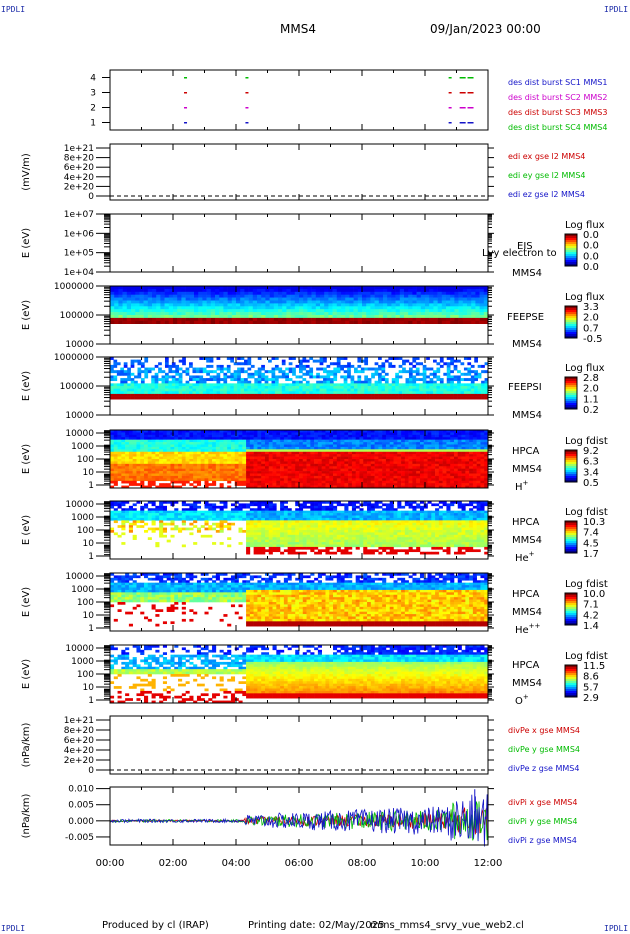 This screenshot has width=630, height=934. I want to click on legend-entry: edi ex gse l2 MMS4, so click(546, 156).